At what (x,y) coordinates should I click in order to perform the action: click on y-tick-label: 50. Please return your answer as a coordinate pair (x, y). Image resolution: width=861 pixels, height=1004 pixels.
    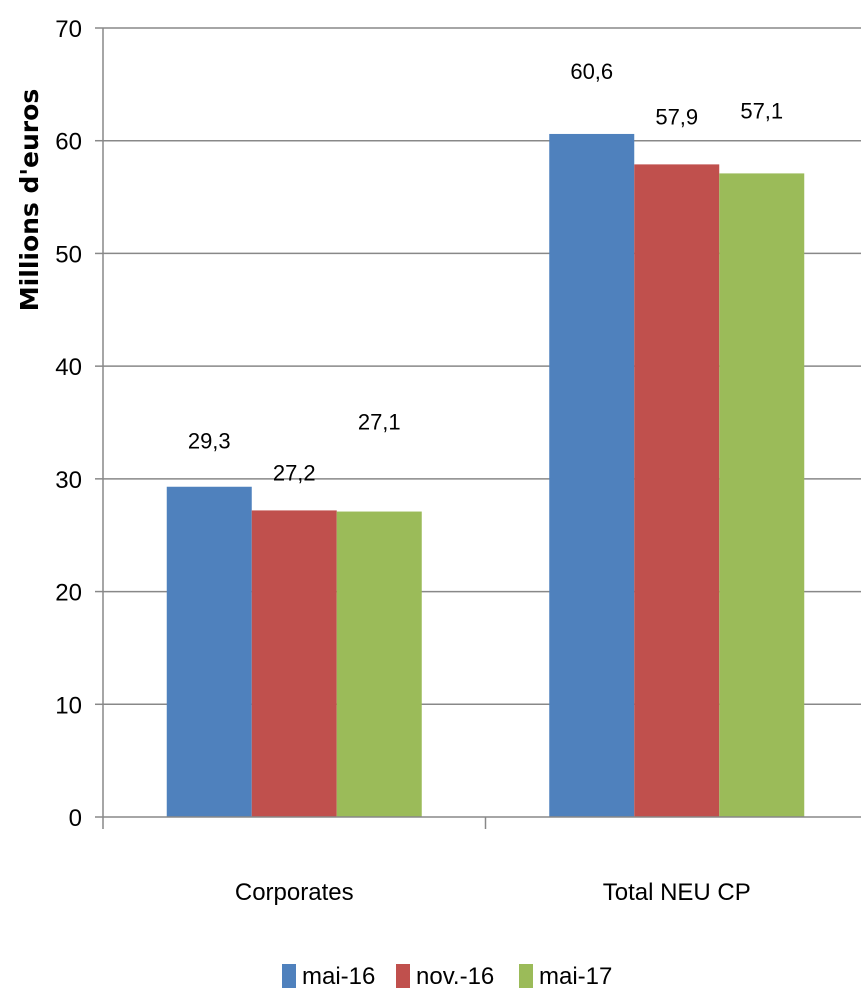
    Looking at the image, I should click on (68, 254).